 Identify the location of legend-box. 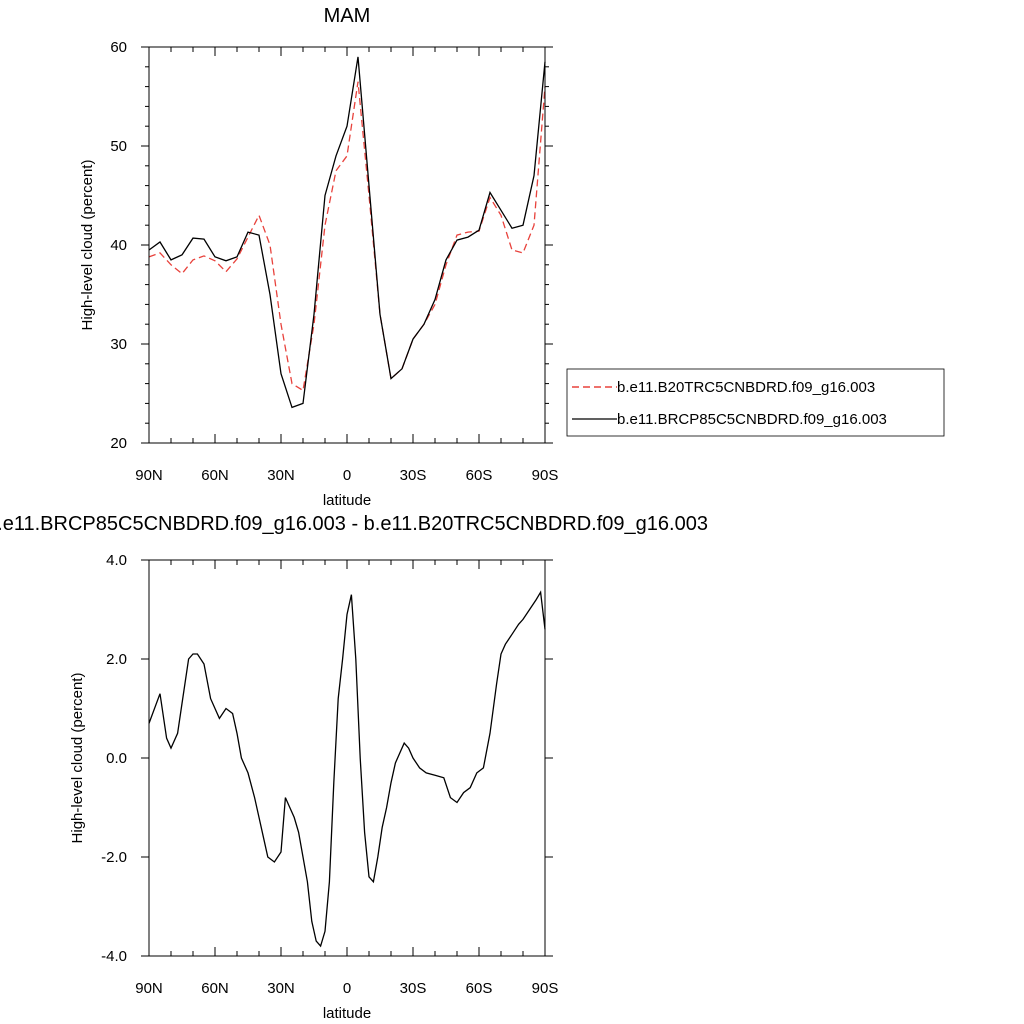
(755, 402).